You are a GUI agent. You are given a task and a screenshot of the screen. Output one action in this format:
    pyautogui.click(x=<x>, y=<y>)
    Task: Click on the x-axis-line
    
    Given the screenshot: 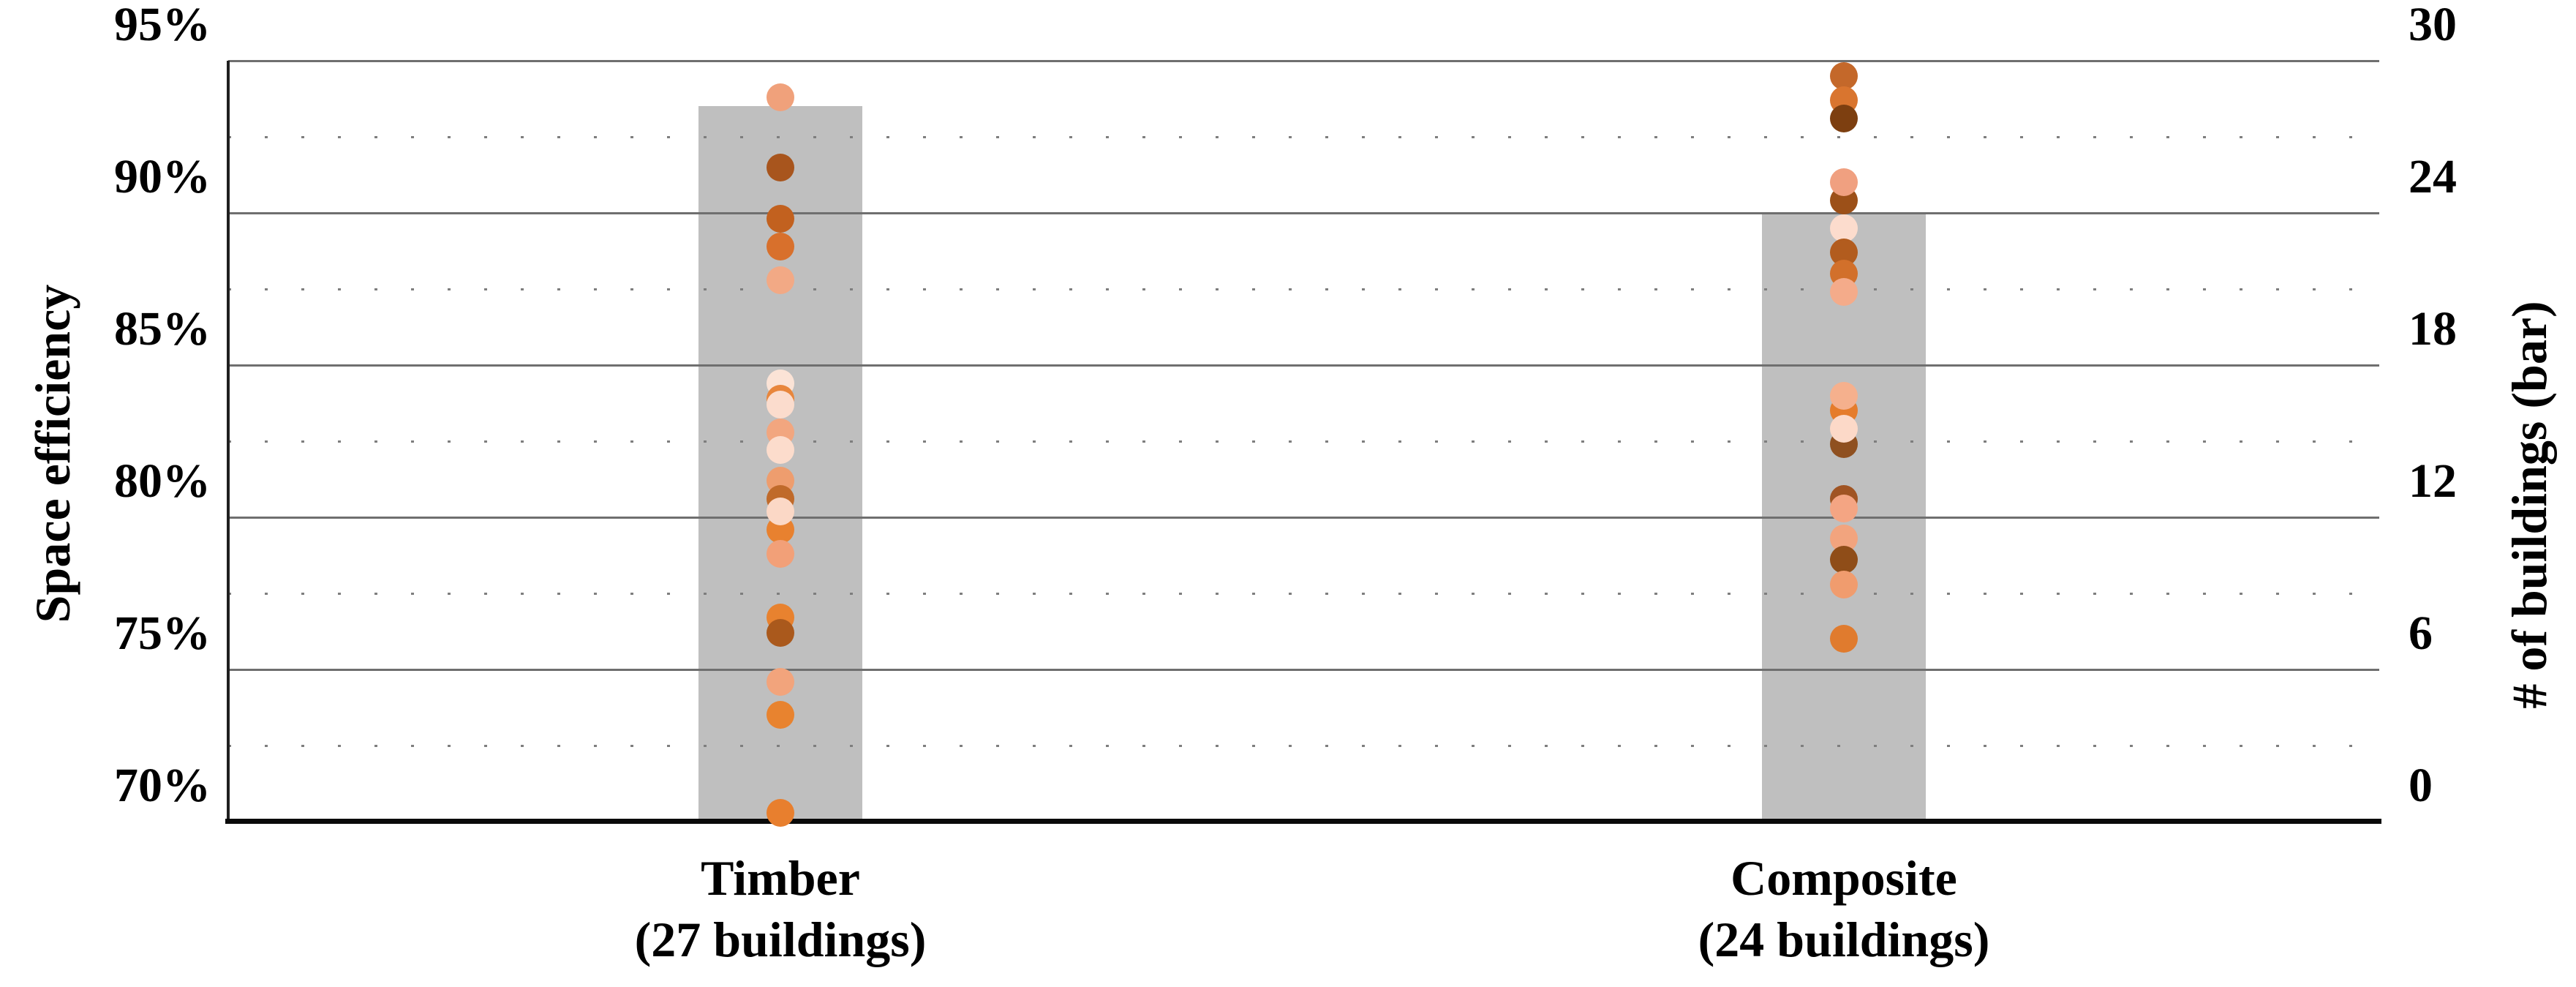 What is the action you would take?
    pyautogui.click(x=1303, y=821)
    